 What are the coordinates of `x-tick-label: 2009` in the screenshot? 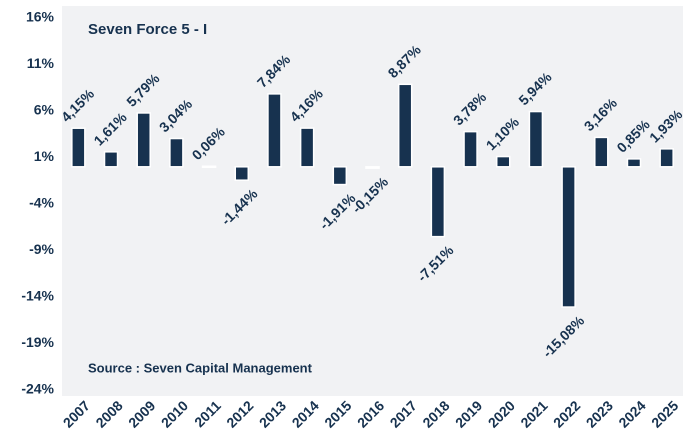 It's located at (141, 413).